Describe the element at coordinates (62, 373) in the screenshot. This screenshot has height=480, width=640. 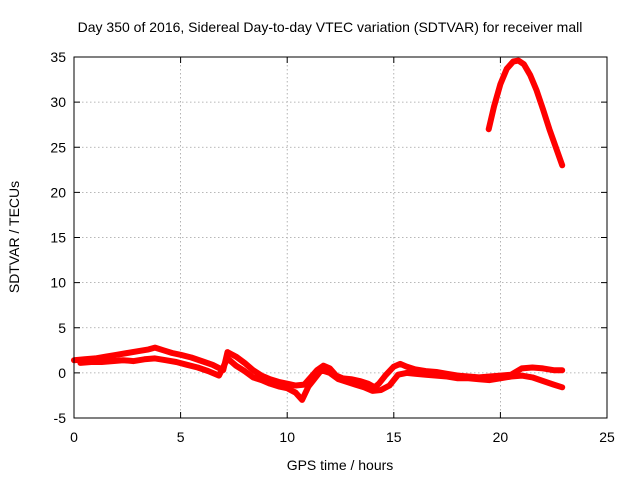
I see `y-tick-label: 0` at that location.